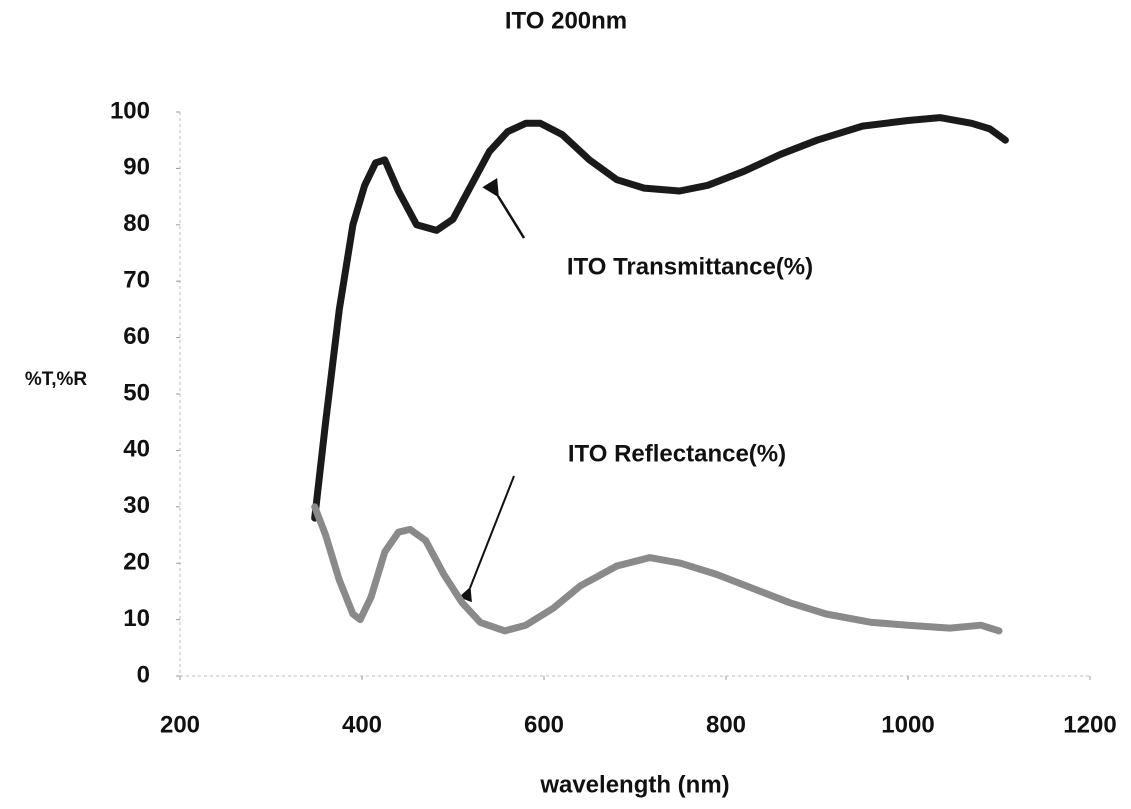 Image resolution: width=1131 pixels, height=809 pixels. Describe the element at coordinates (690, 266) in the screenshot. I see `annotation: ITO Transmittance(%)` at that location.